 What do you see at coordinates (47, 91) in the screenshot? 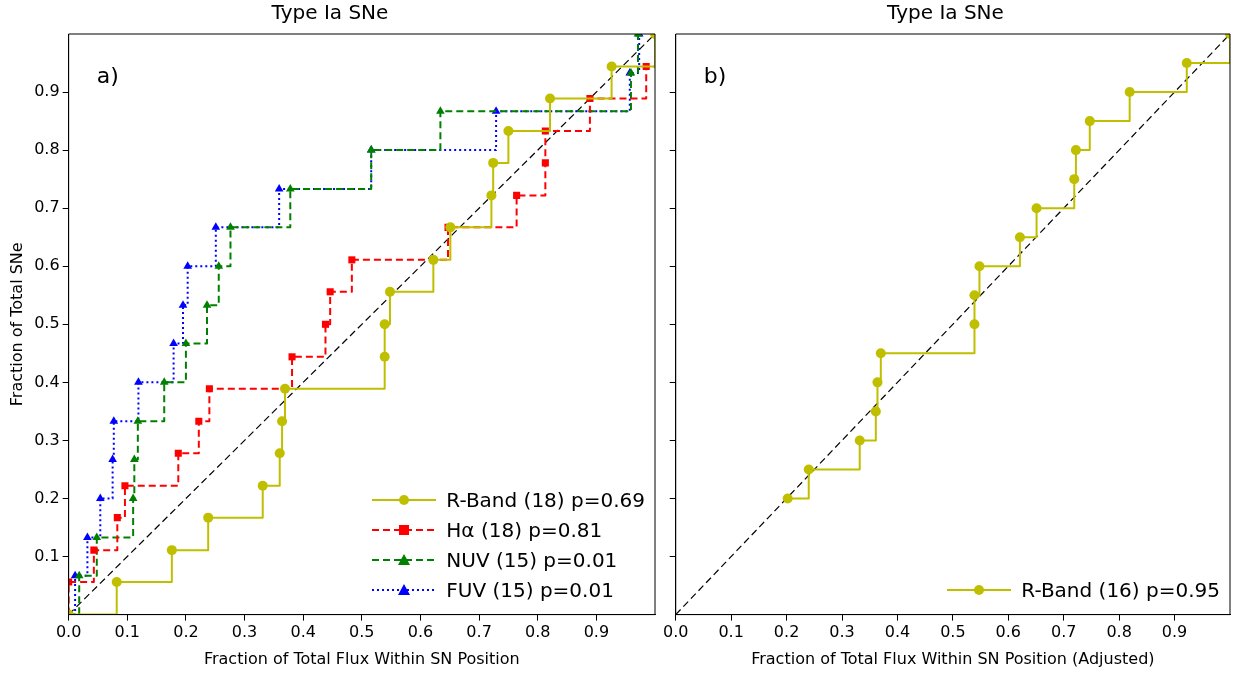
I see `y-tick-label: 0.9` at bounding box center [47, 91].